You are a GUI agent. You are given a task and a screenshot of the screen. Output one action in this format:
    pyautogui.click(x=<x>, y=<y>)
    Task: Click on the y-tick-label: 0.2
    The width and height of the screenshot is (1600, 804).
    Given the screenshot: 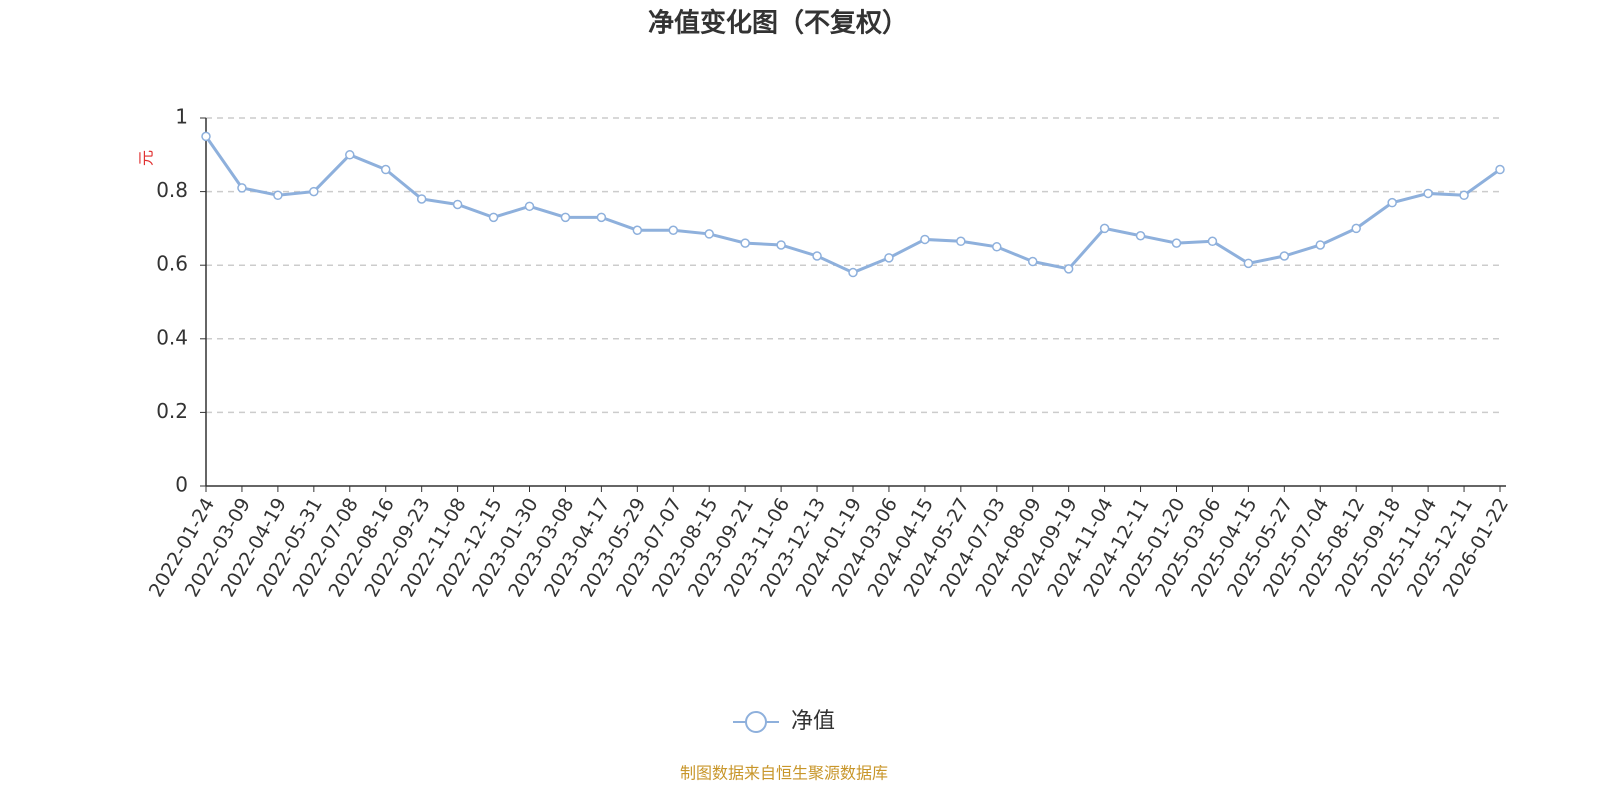 What is the action you would take?
    pyautogui.click(x=172, y=411)
    